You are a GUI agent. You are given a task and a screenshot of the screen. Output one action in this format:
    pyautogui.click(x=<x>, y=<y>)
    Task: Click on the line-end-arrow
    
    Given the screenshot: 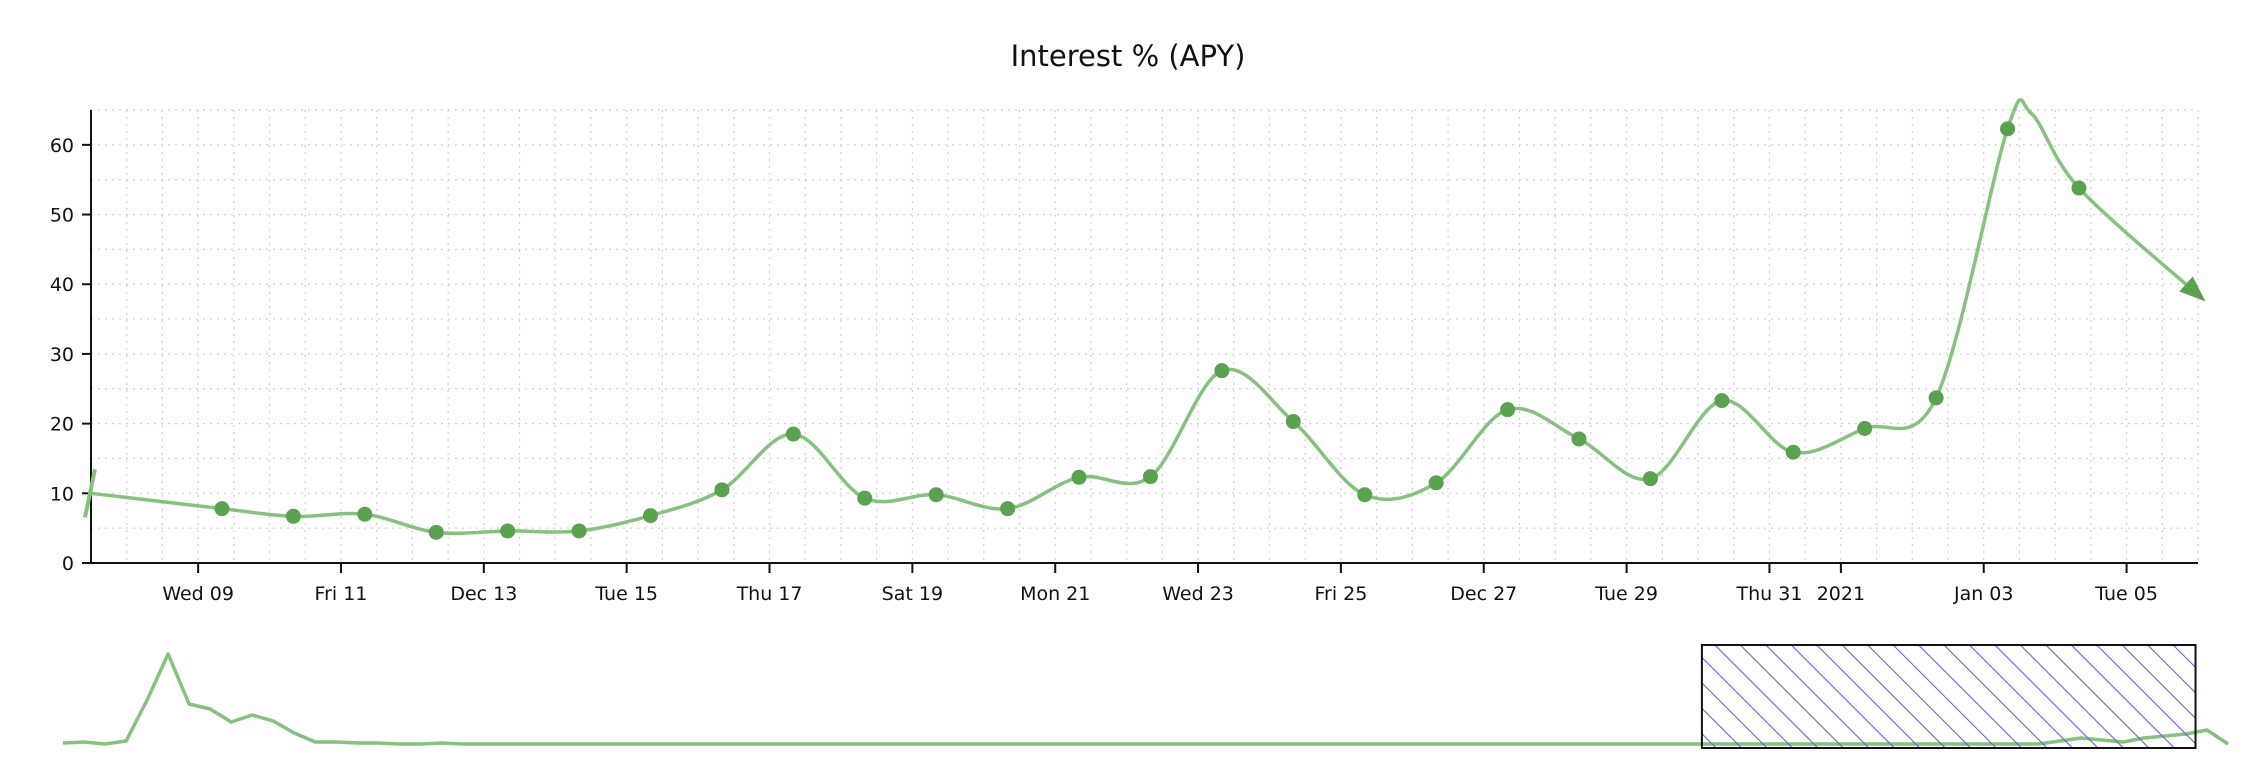 What is the action you would take?
    pyautogui.click(x=2192, y=289)
    